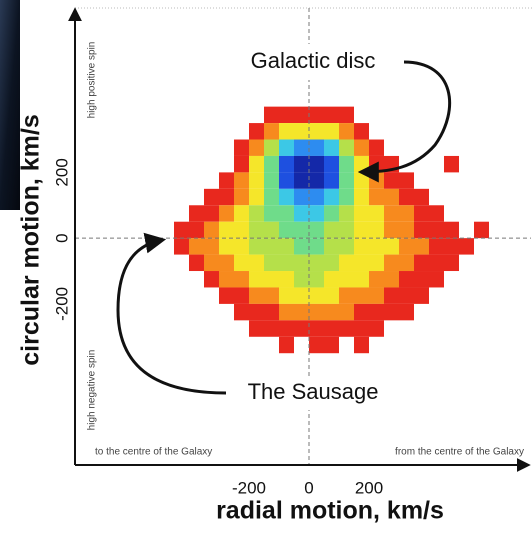  I want to click on x-axis-label: radial motion, km/s, so click(330, 511).